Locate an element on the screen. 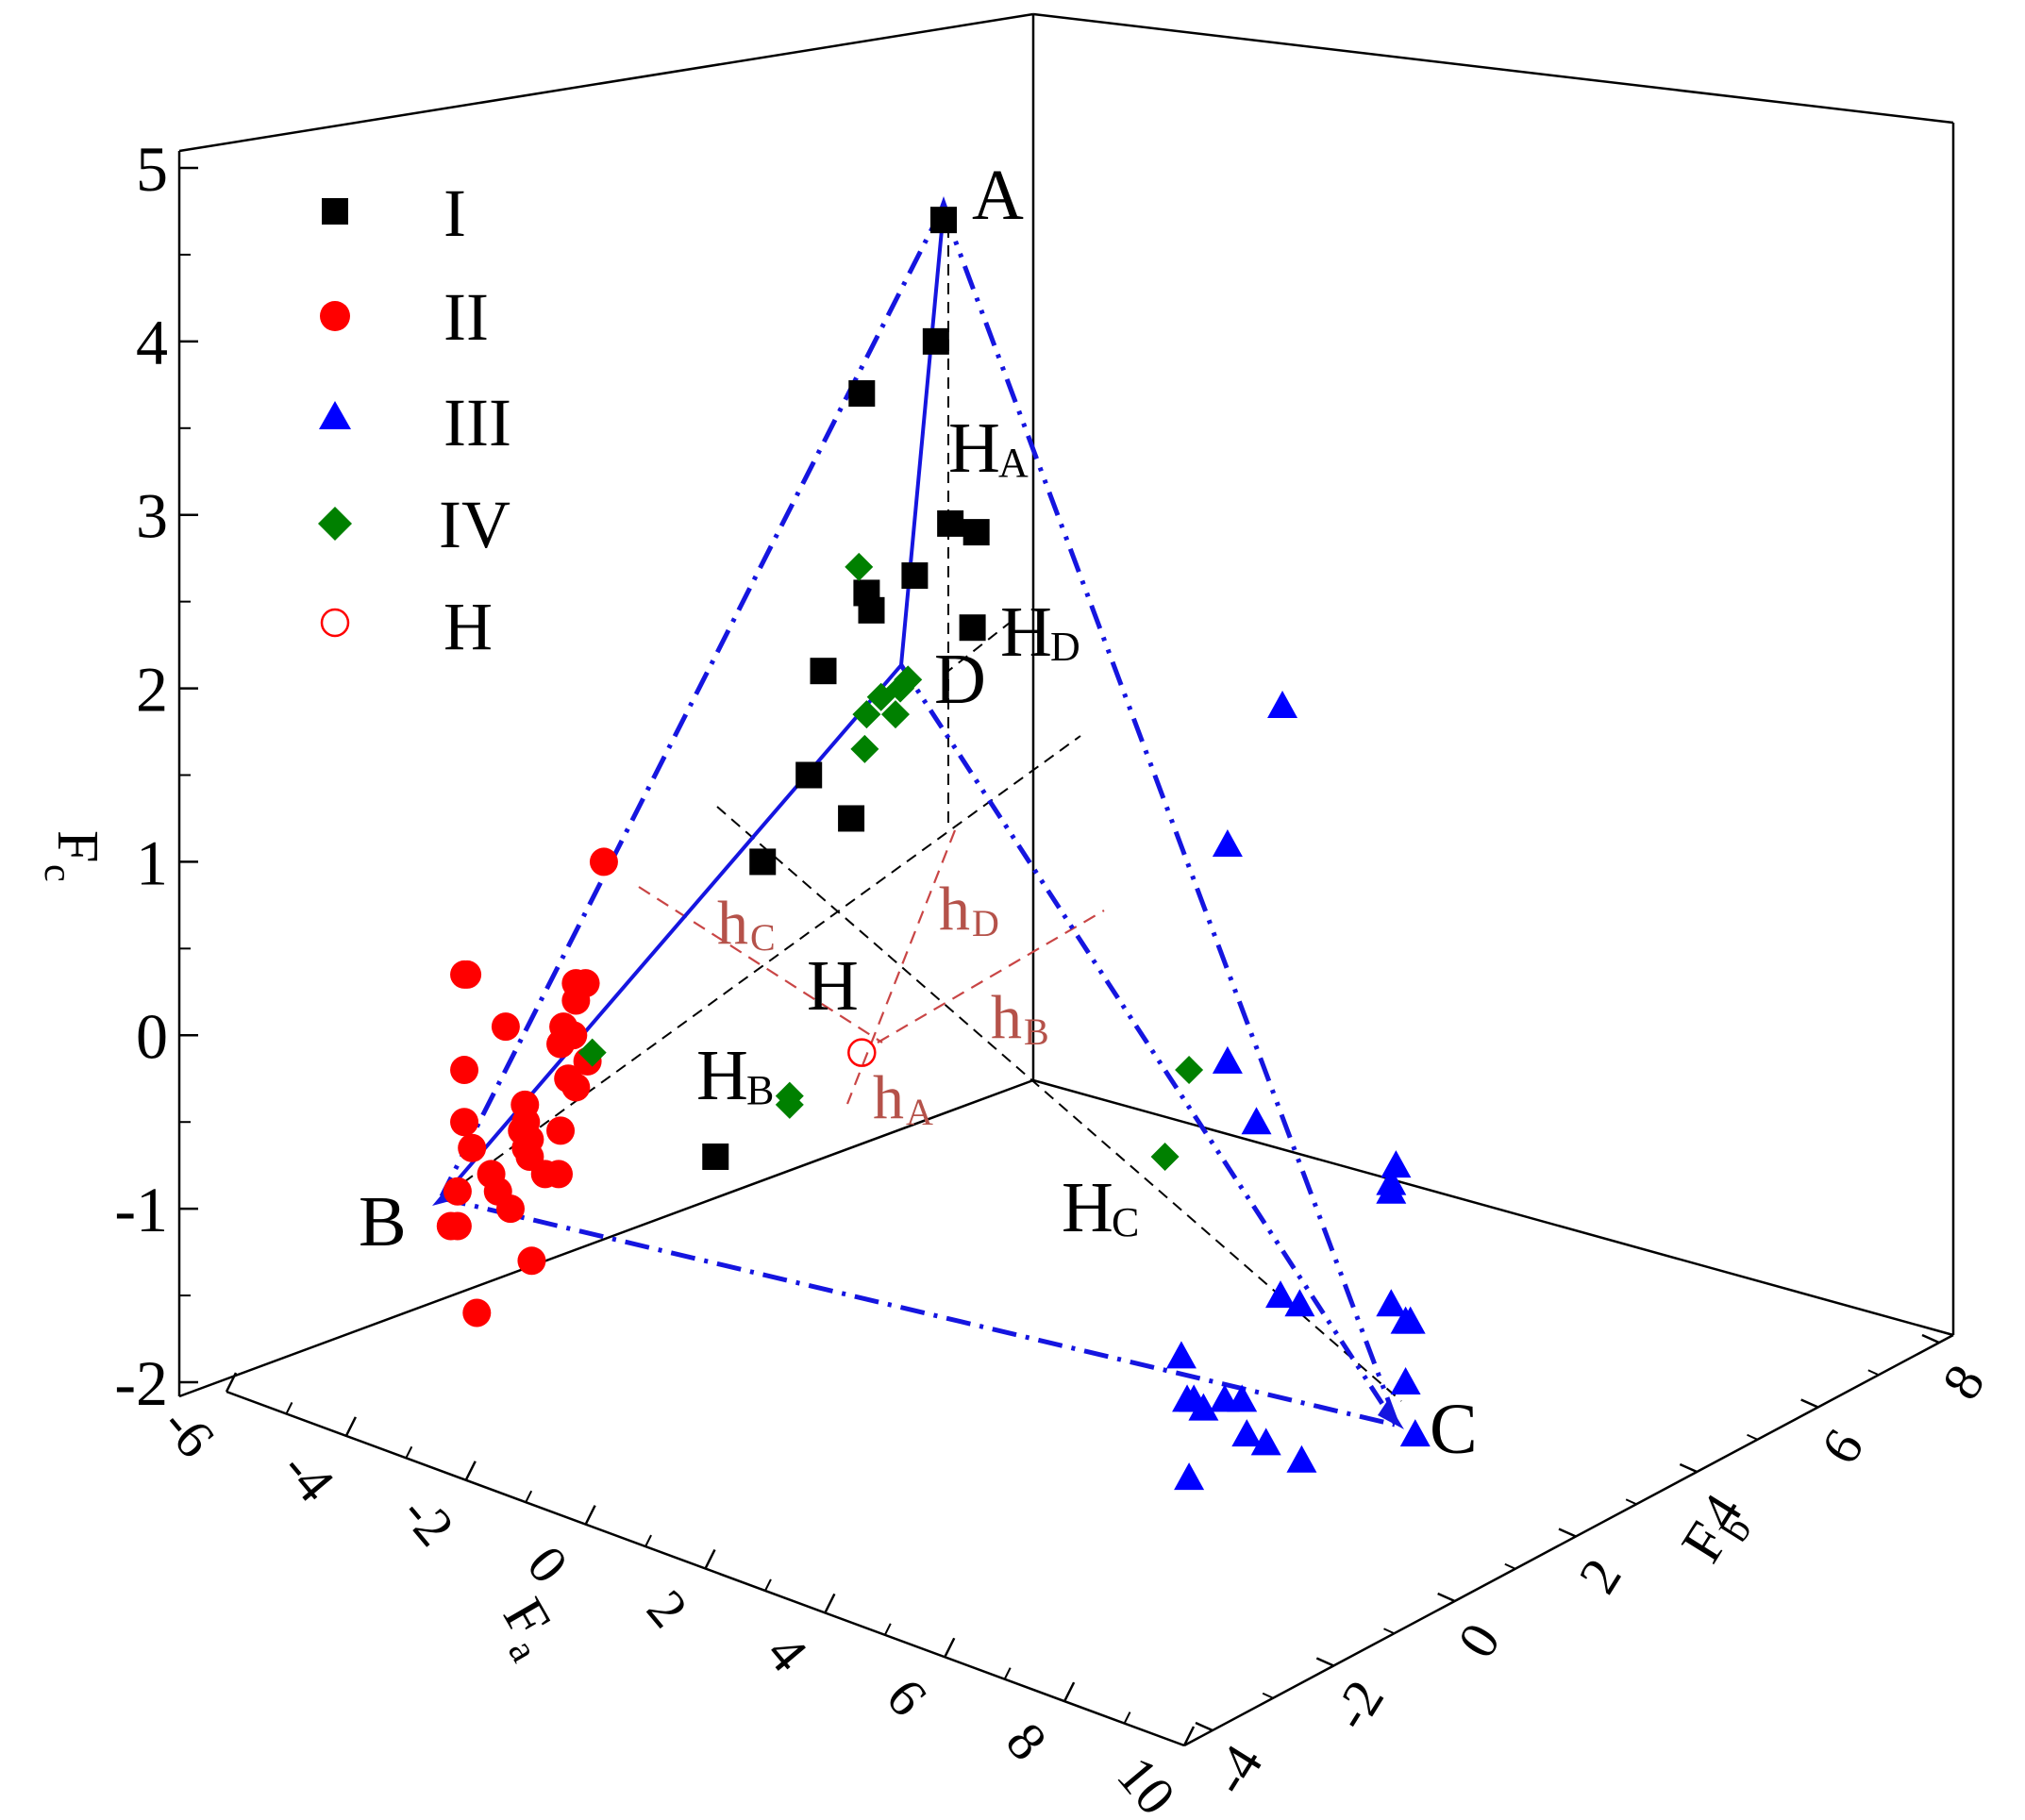  legend-marker-ii is located at coordinates (335, 316).